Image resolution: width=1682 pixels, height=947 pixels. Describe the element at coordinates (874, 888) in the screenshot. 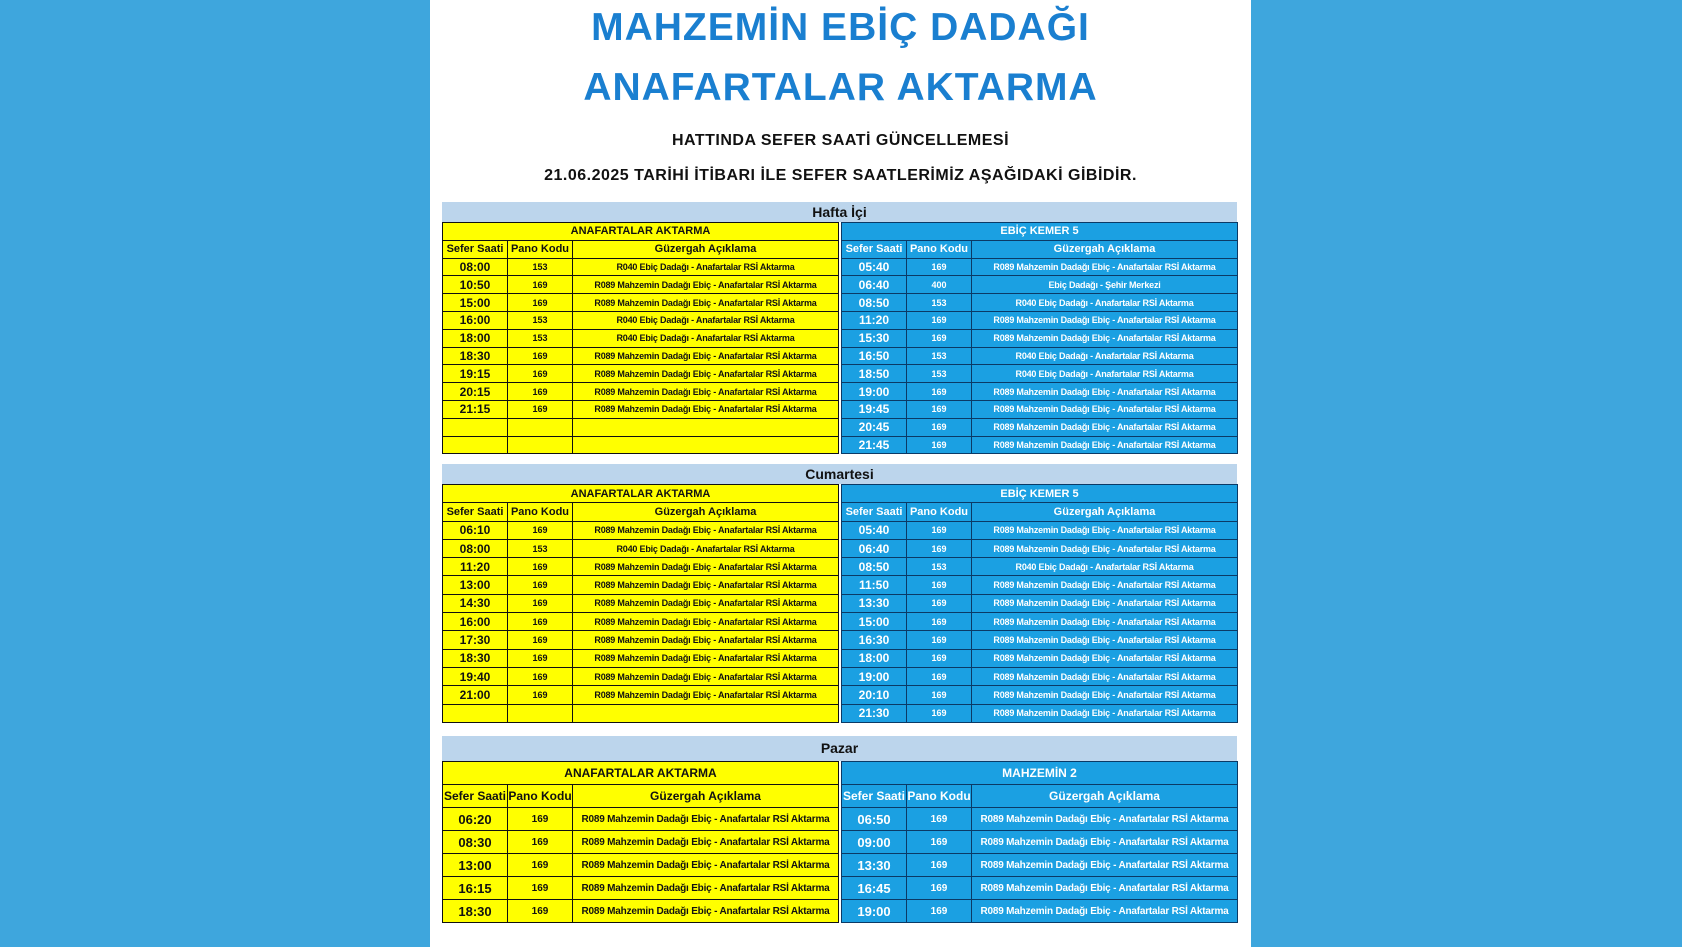

I see `departure-time: 16:45` at that location.